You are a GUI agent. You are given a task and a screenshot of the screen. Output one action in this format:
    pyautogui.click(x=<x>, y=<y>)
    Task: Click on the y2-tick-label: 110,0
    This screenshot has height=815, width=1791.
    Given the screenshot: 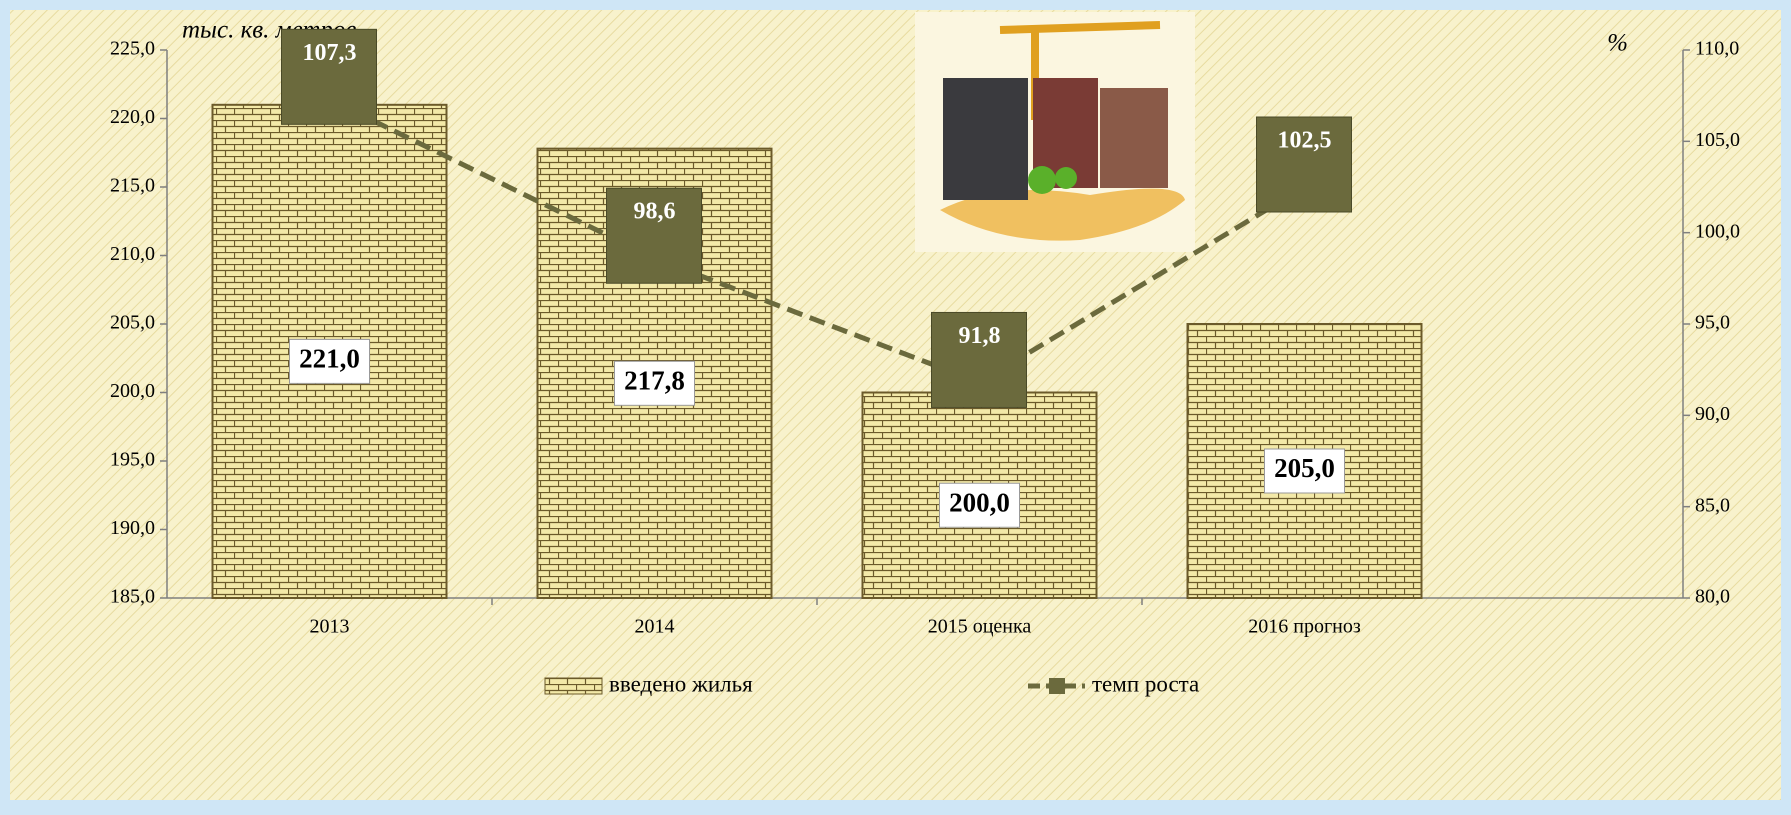 What is the action you would take?
    pyautogui.click(x=1717, y=49)
    